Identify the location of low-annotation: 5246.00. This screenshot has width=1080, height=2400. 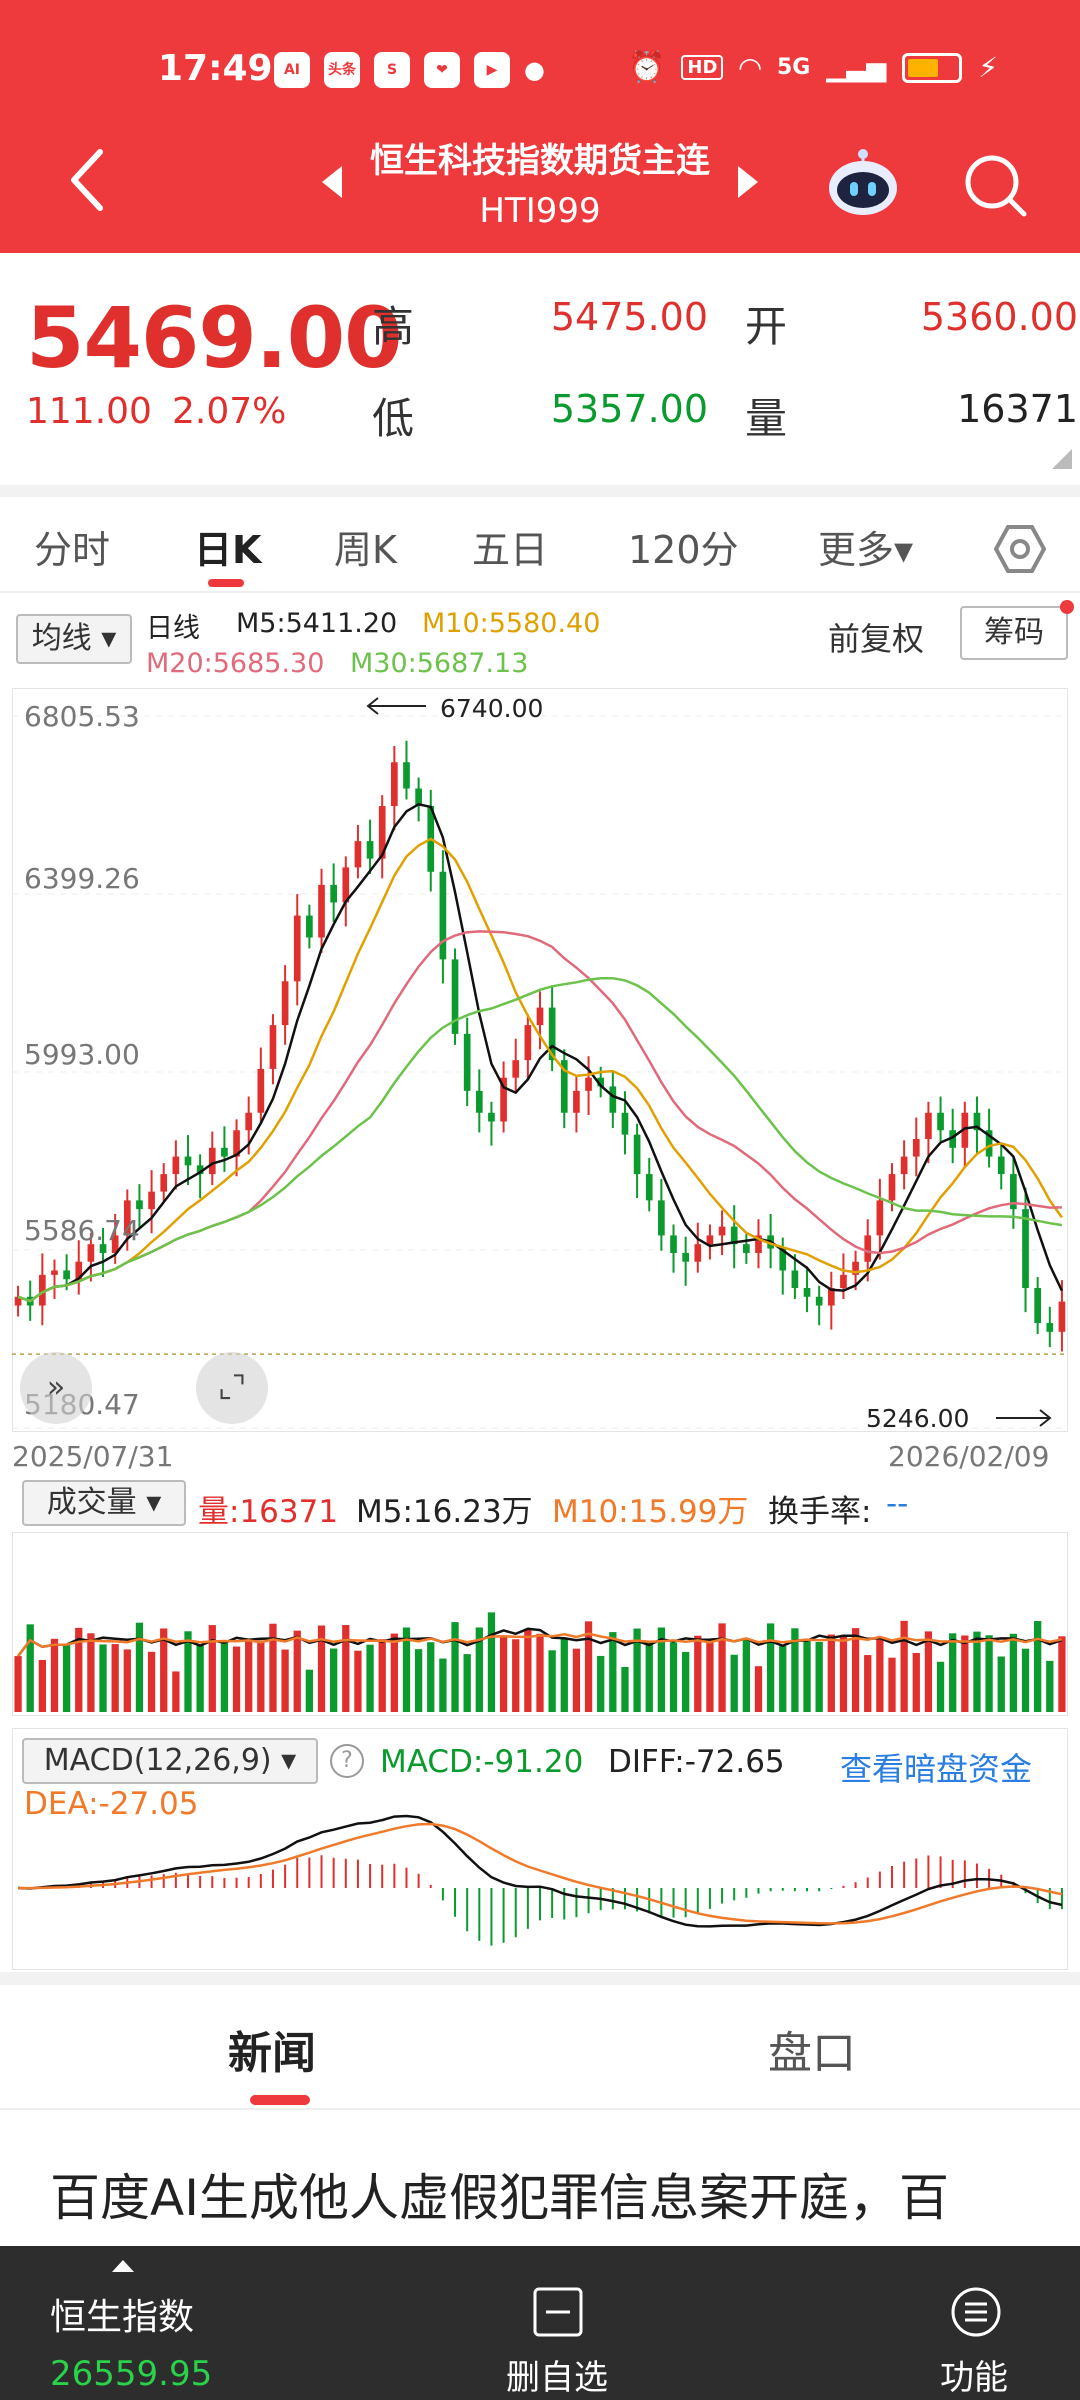
(918, 1418).